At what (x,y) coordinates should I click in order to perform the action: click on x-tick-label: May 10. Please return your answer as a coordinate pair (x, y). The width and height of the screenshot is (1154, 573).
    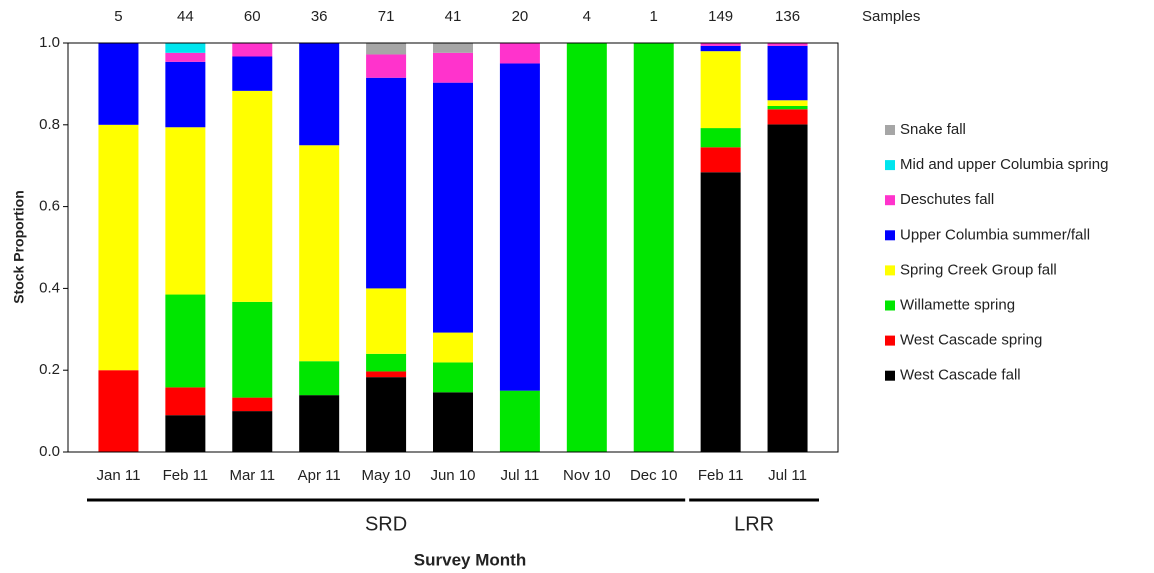
    Looking at the image, I should click on (385, 475).